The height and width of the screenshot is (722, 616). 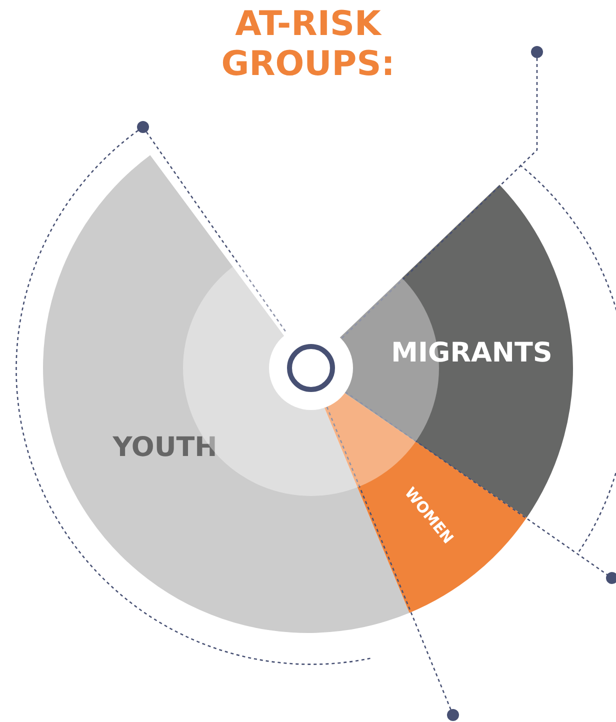 I want to click on slice-label: MIGRANTS, so click(x=471, y=353).